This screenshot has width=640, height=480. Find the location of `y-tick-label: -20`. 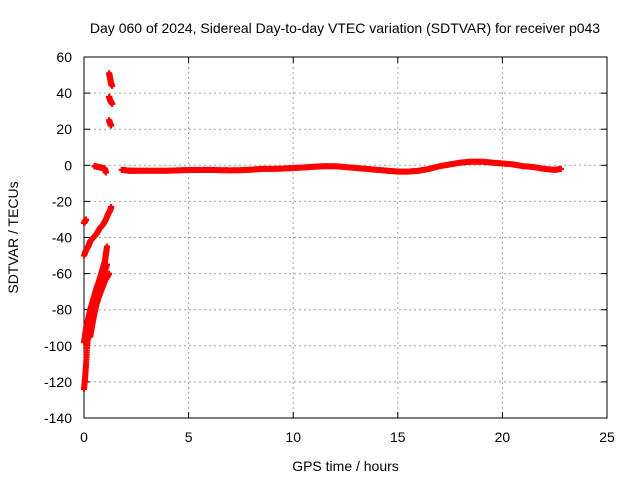

y-tick-label: -20 is located at coordinates (62, 201).